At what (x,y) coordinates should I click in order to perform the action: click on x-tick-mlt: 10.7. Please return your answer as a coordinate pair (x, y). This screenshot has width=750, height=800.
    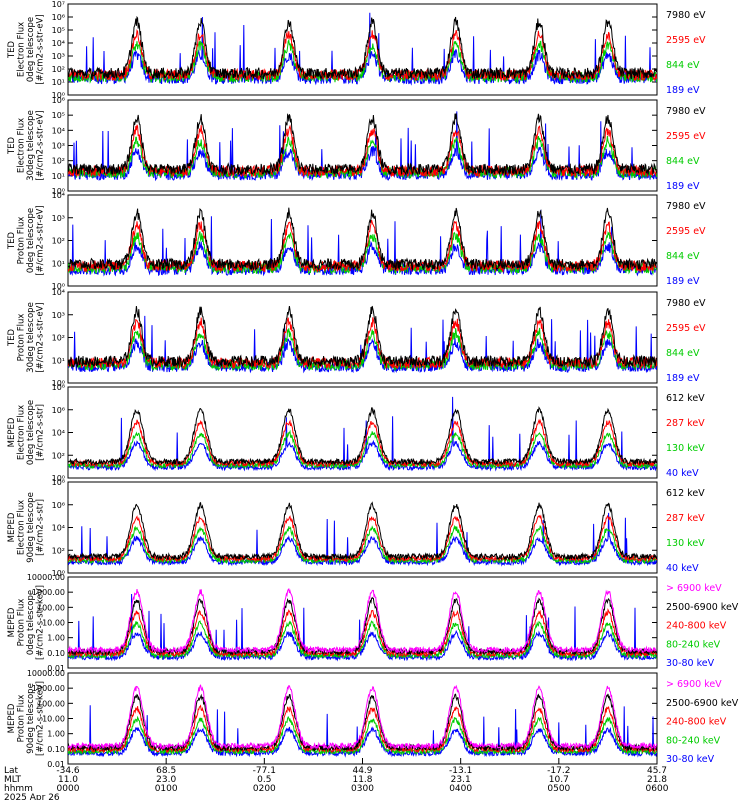
    Looking at the image, I should click on (559, 780).